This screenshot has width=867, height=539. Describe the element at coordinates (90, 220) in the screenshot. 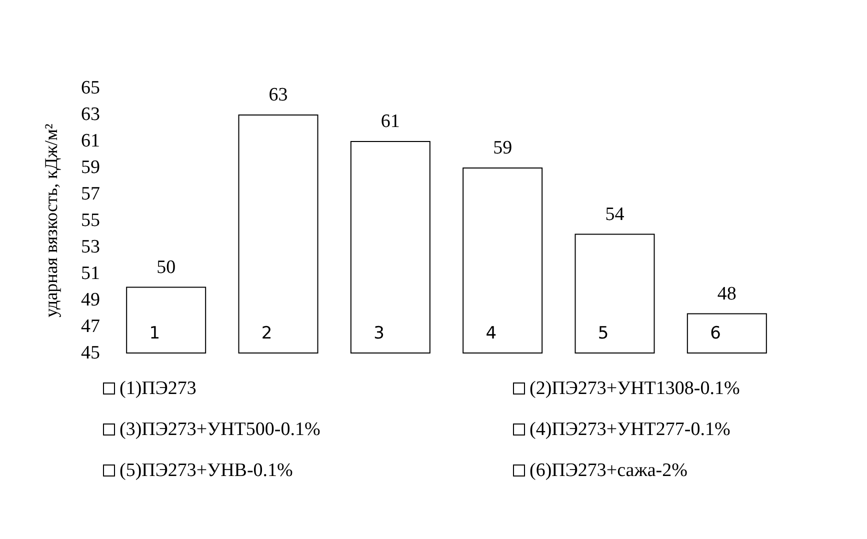

I see `y-tick-label: 55` at that location.